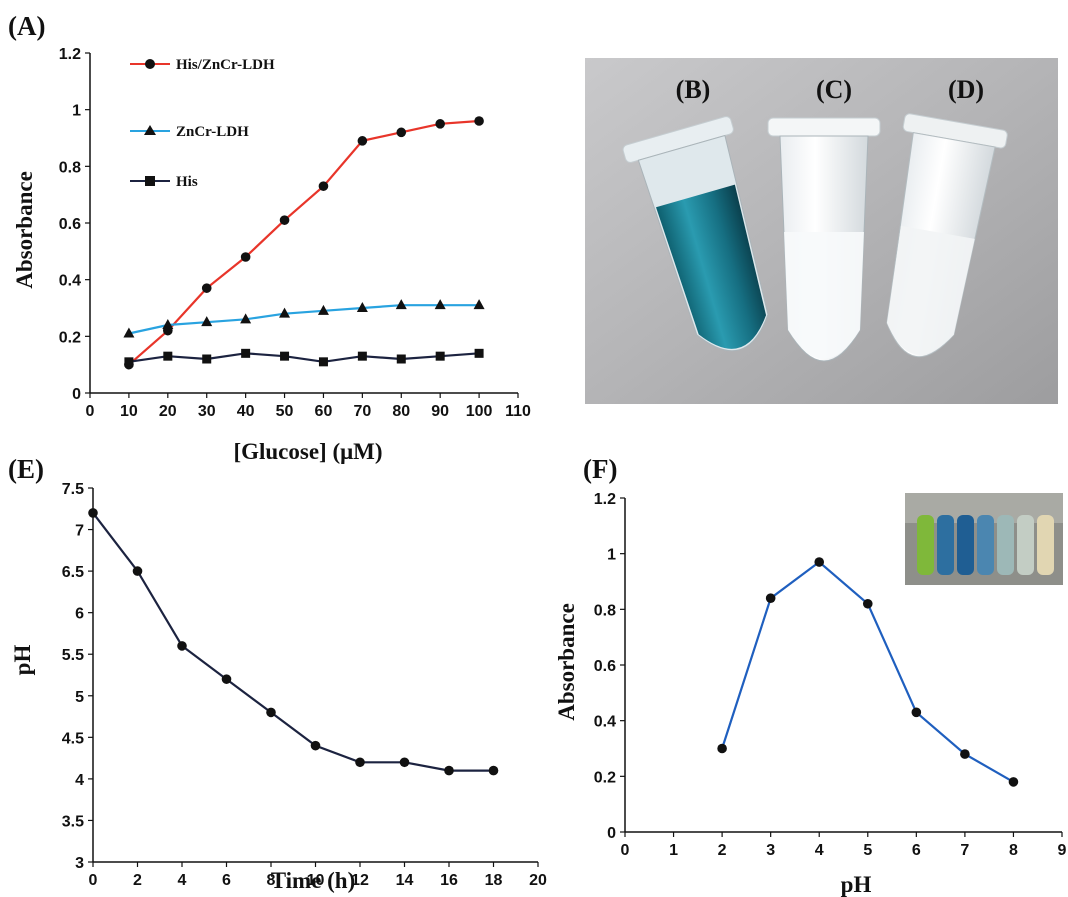 This screenshot has height=897, width=1068. Describe the element at coordinates (150, 181) in the screenshot. I see `legend-marker-his` at that location.